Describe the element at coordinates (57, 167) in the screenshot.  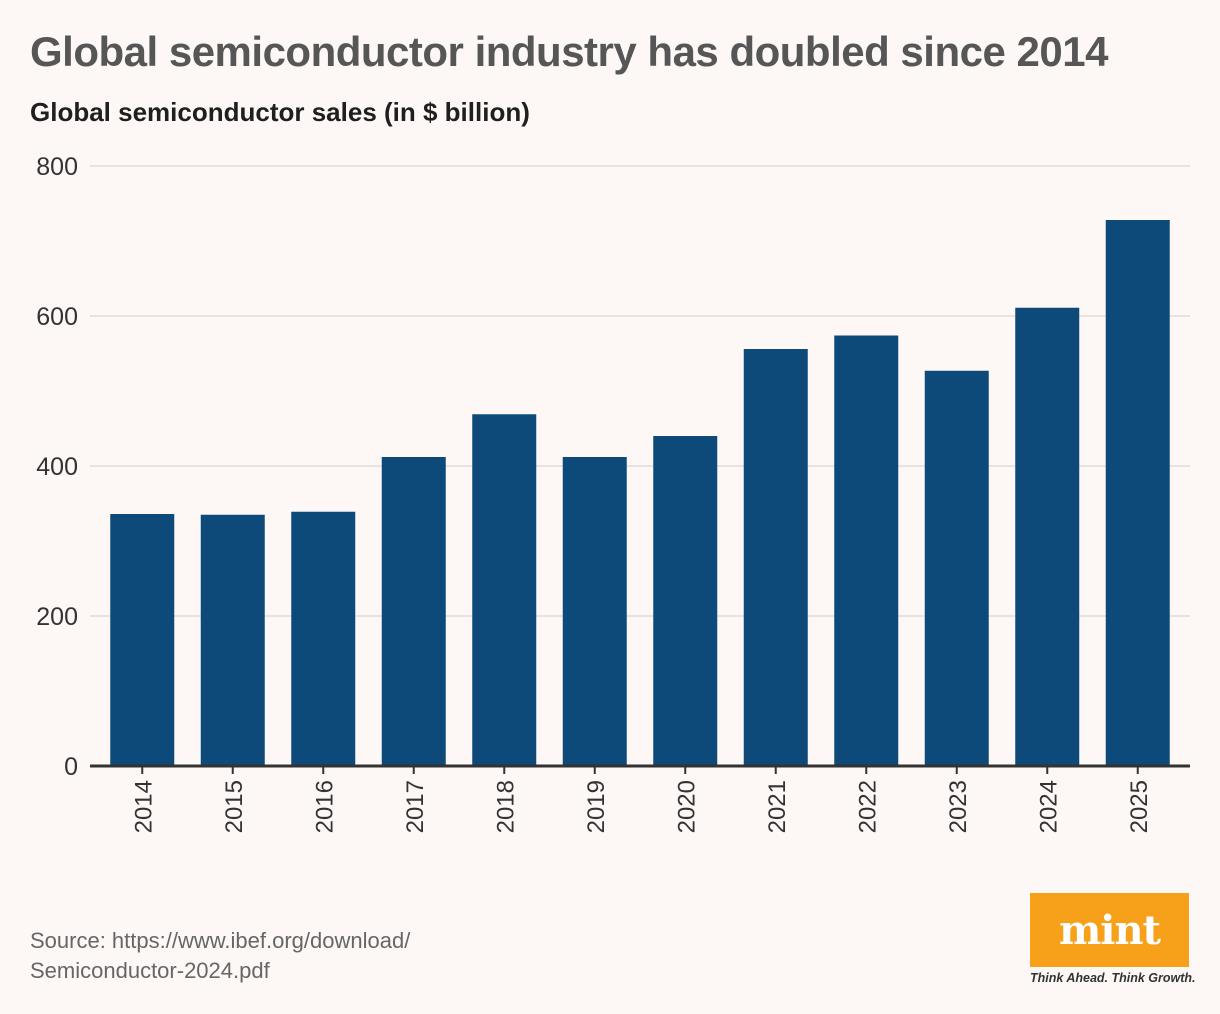
I see `y-tick-label-800: 800` at that location.